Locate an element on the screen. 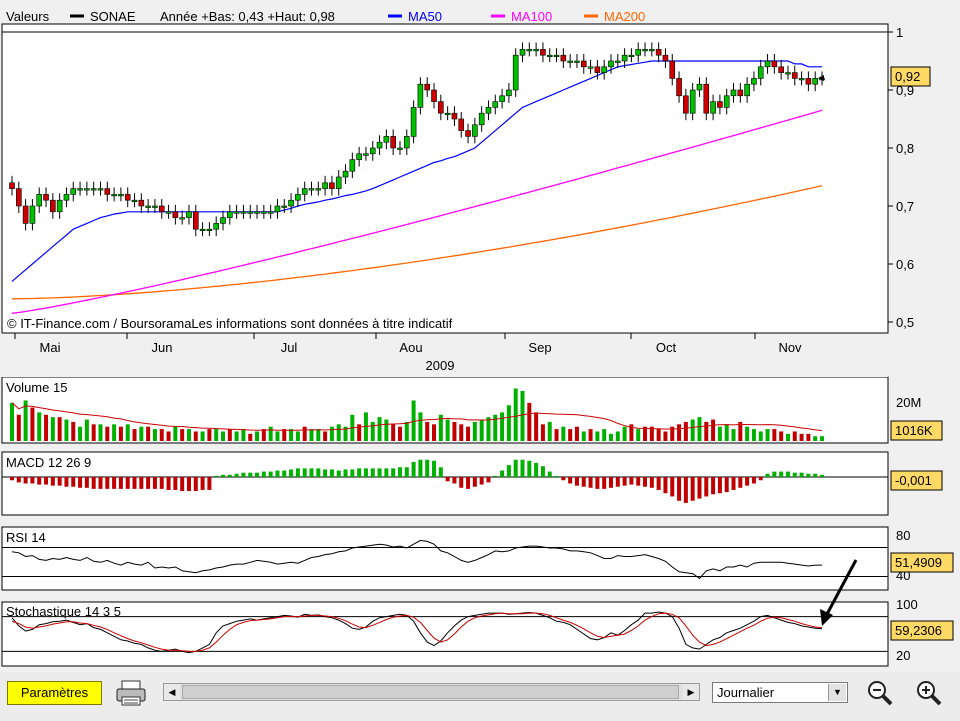 The height and width of the screenshot is (721, 960). zoom-in-icon is located at coordinates (929, 693).